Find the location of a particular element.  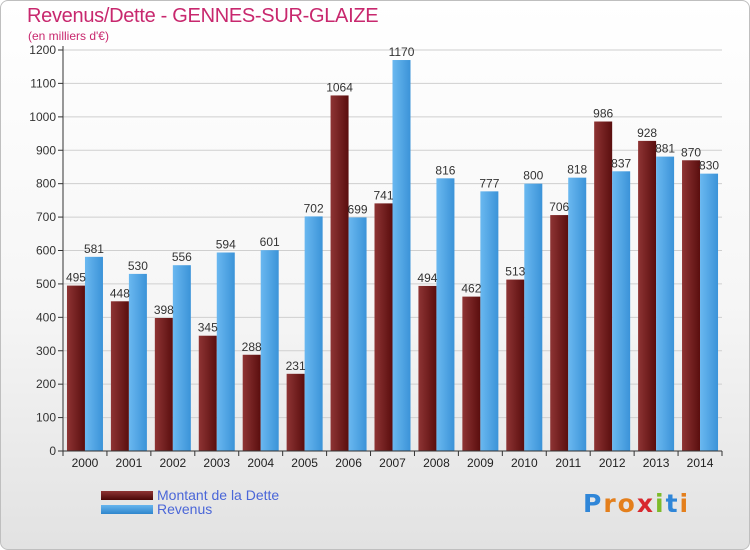

x-tick-label: 2000 is located at coordinates (85, 463).